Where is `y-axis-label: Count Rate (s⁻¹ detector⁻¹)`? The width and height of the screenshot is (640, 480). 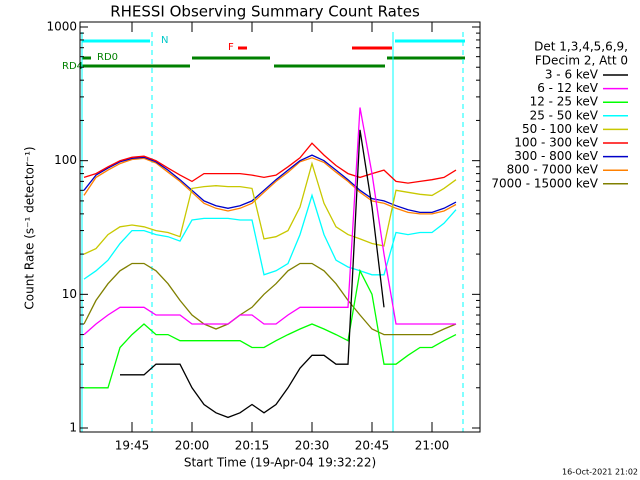 y-axis-label: Count Rate (s⁻¹ detector⁻¹) is located at coordinates (30, 227).